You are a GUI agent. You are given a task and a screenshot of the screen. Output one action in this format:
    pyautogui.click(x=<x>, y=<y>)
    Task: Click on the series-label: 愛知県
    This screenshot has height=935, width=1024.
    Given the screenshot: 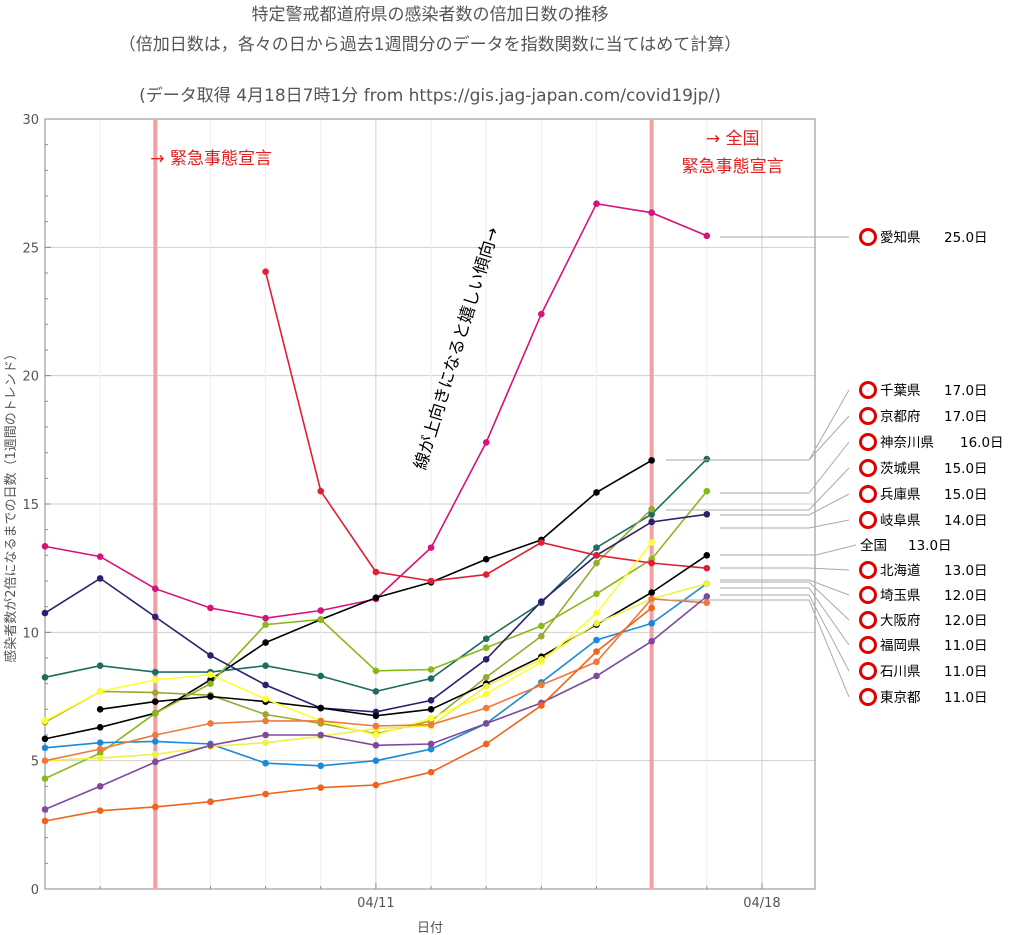 What is the action you would take?
    pyautogui.click(x=900, y=237)
    